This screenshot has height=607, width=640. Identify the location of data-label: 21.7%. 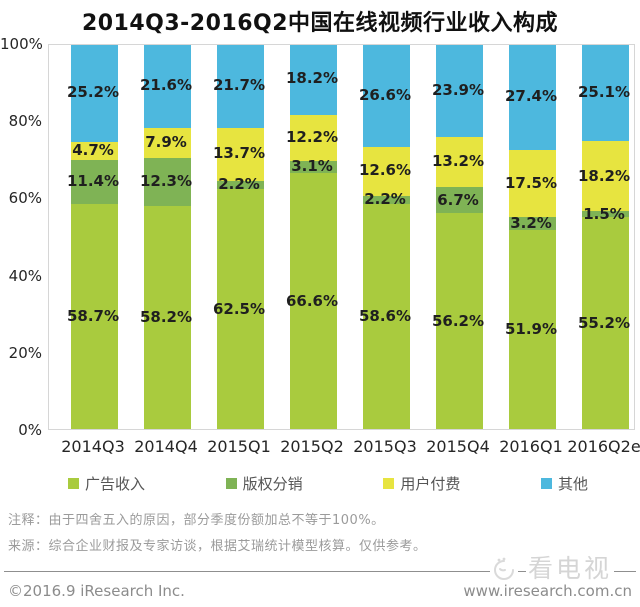
(239, 84).